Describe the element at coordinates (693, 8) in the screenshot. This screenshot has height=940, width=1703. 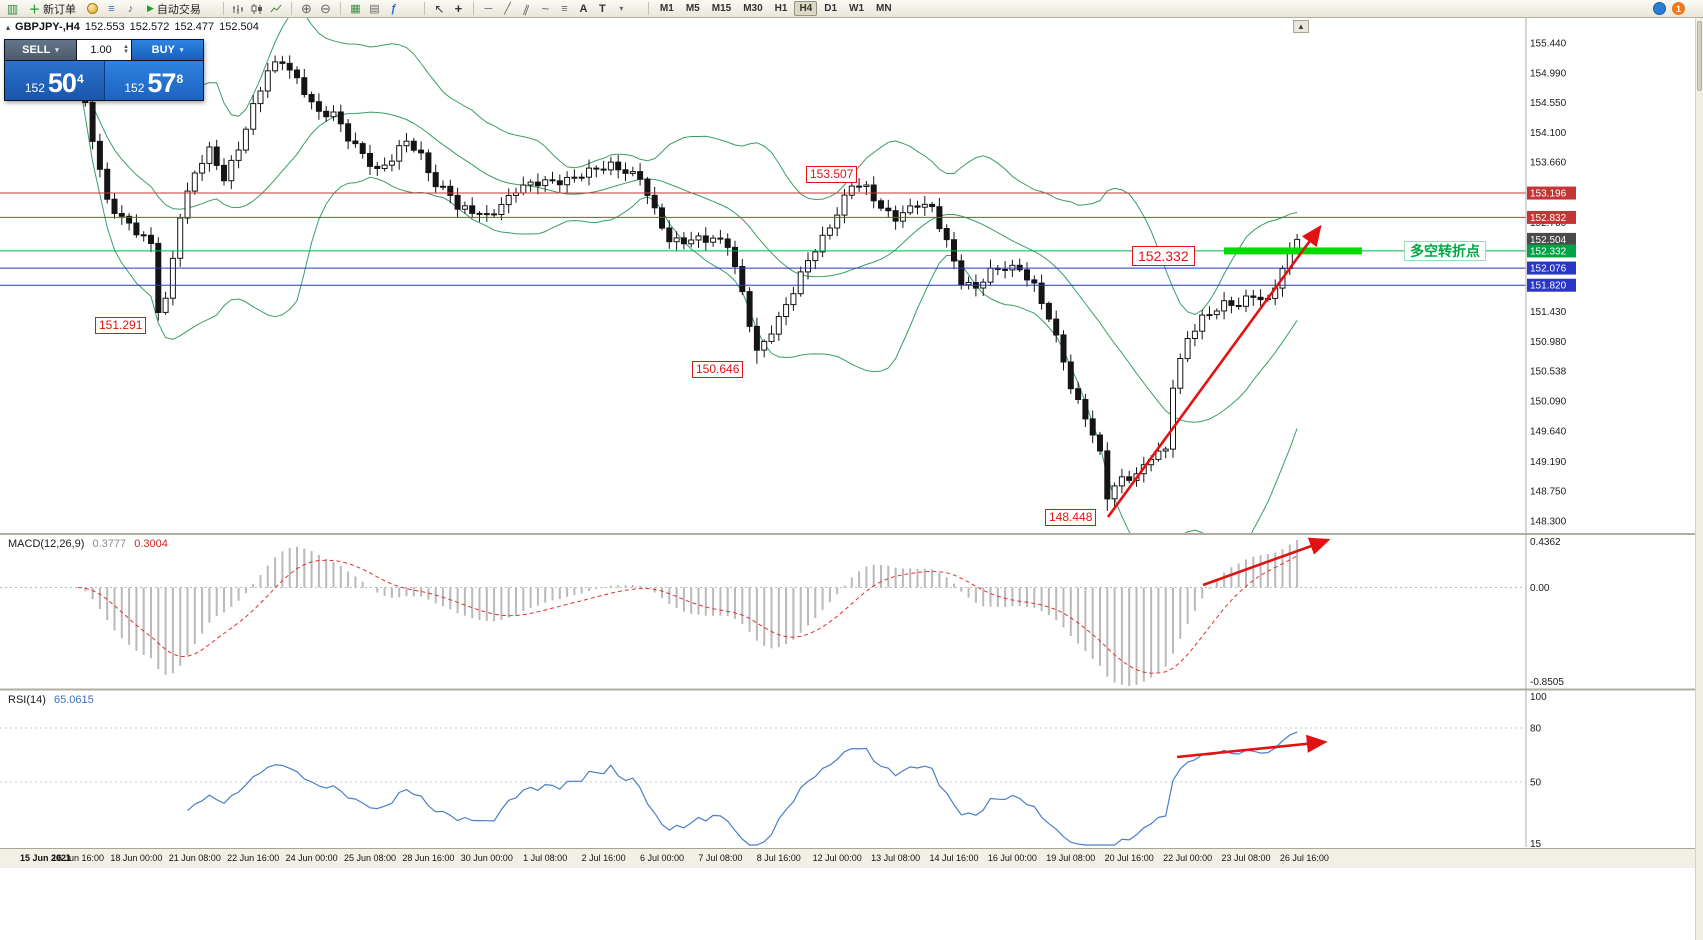
I see `timeframe-m5: M5` at that location.